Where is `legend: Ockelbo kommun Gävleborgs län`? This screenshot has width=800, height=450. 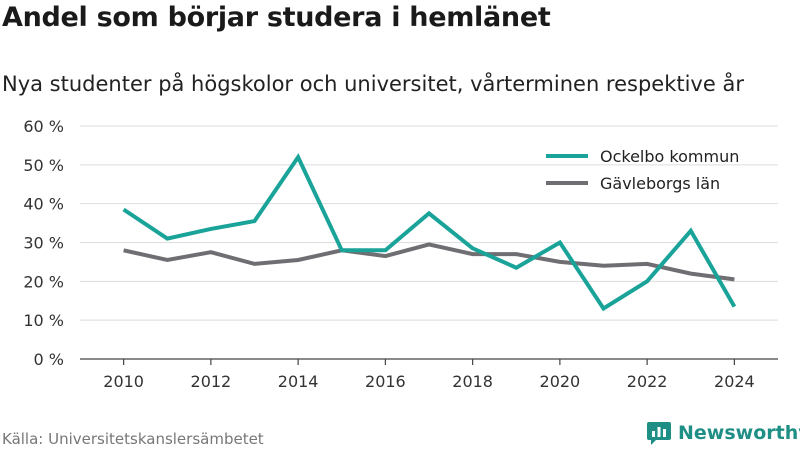 legend: Ockelbo kommun Gävleborgs län is located at coordinates (642, 170).